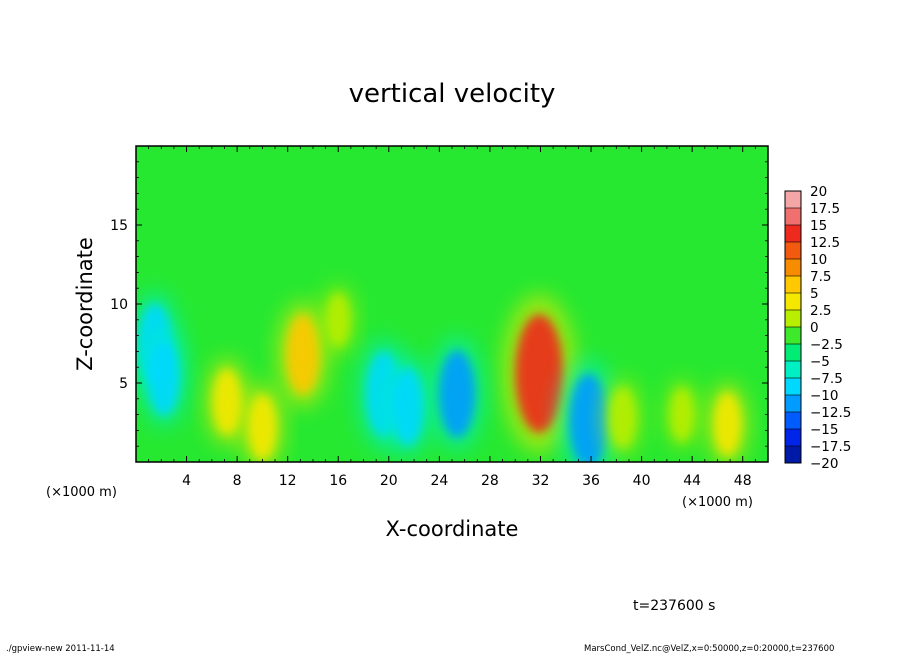  I want to click on y-tick-label: 10, so click(119, 305).